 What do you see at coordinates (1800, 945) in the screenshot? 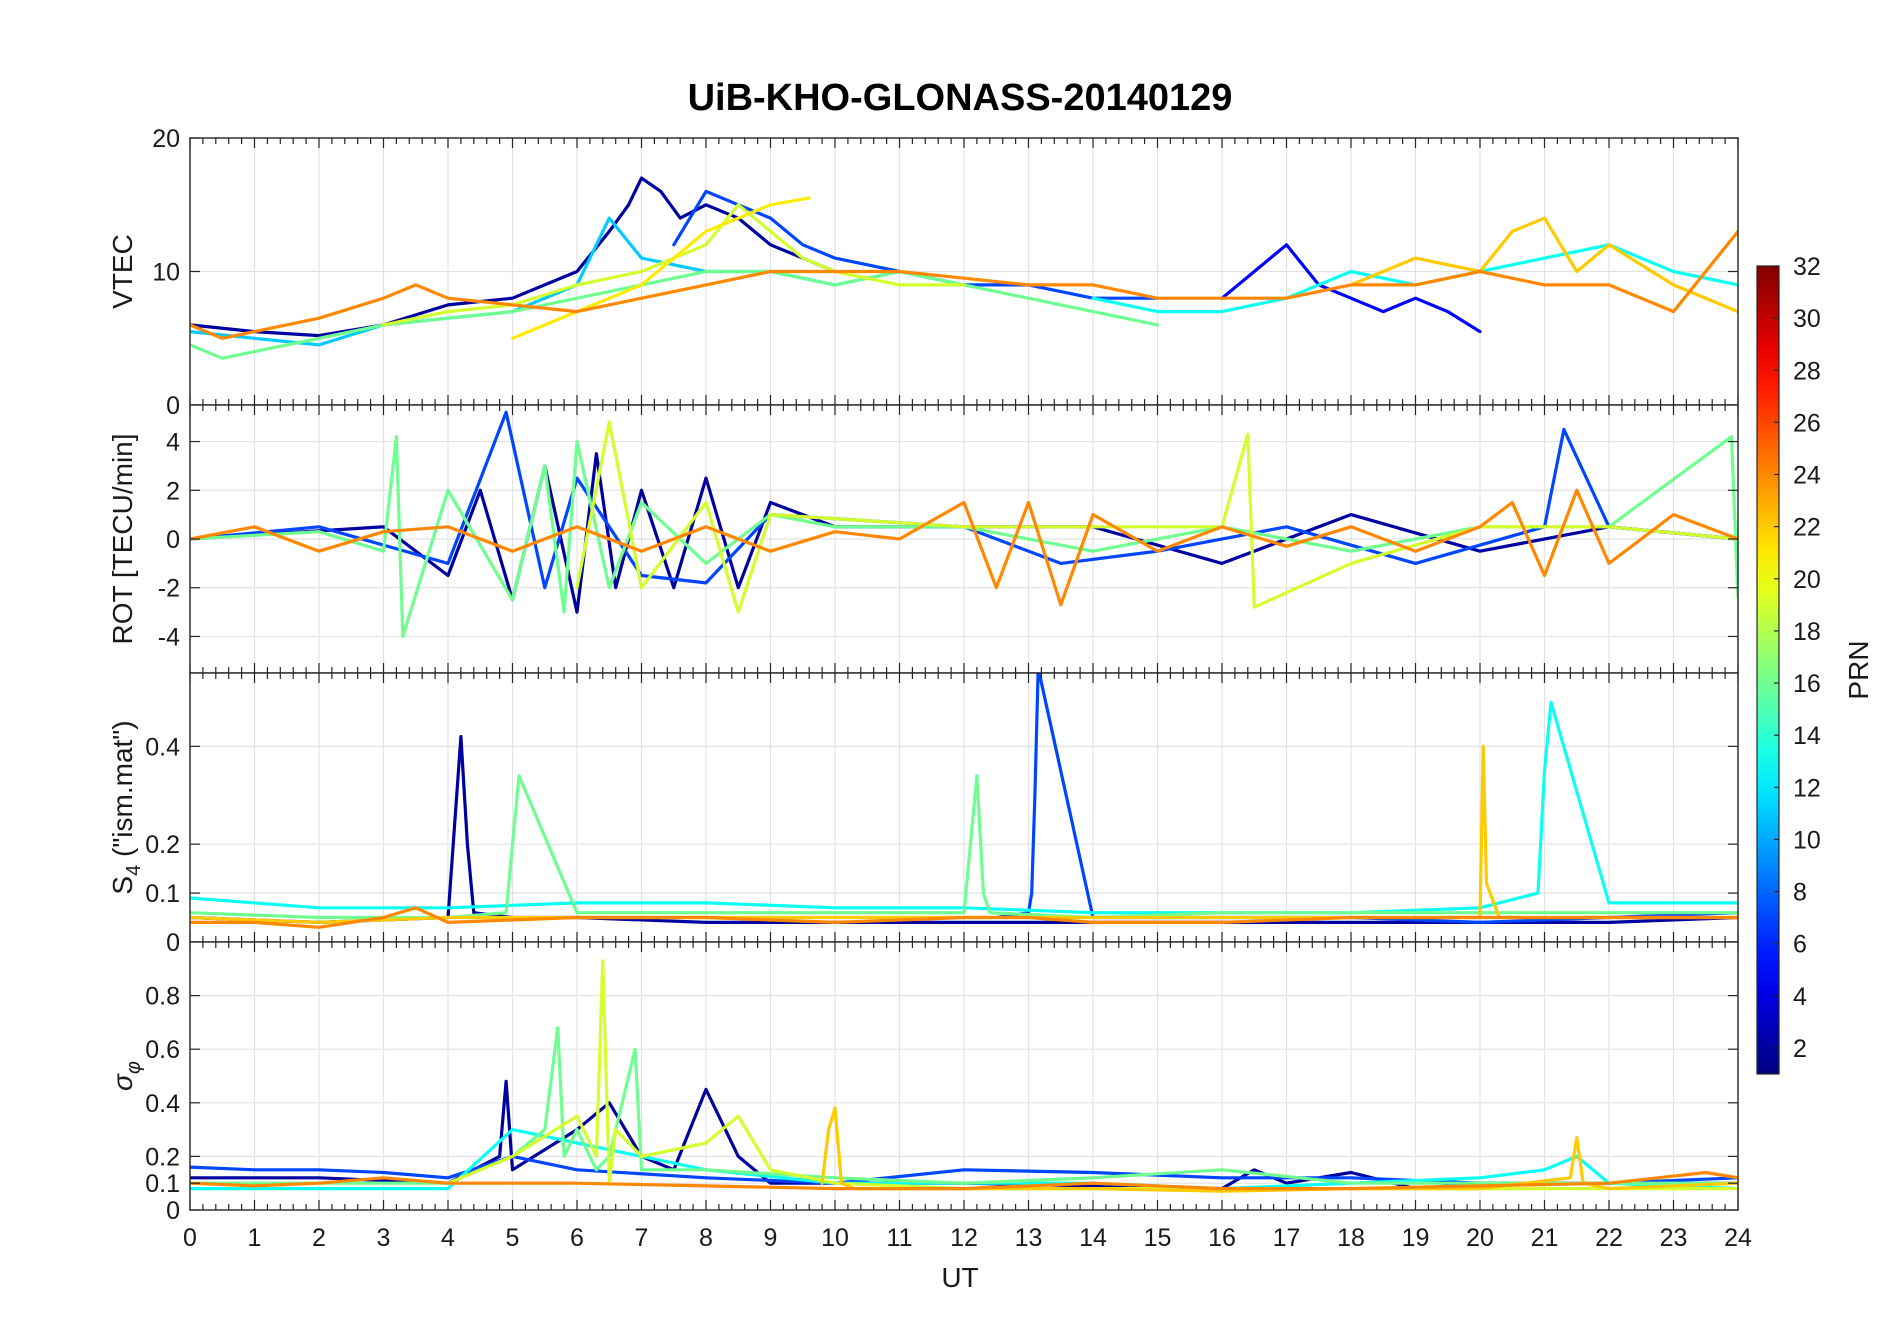
I see `colorbar-tick-label: 6` at bounding box center [1800, 945].